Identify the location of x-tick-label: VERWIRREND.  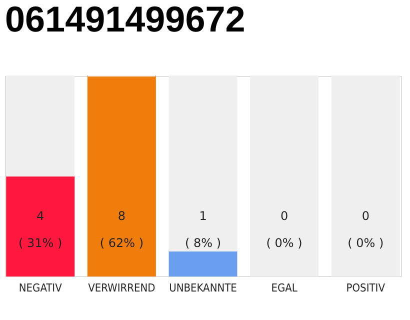
(122, 288).